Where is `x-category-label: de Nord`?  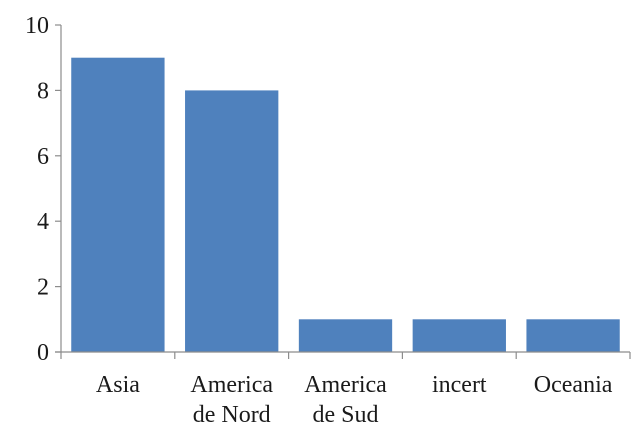
x-category-label: de Nord is located at coordinates (232, 415).